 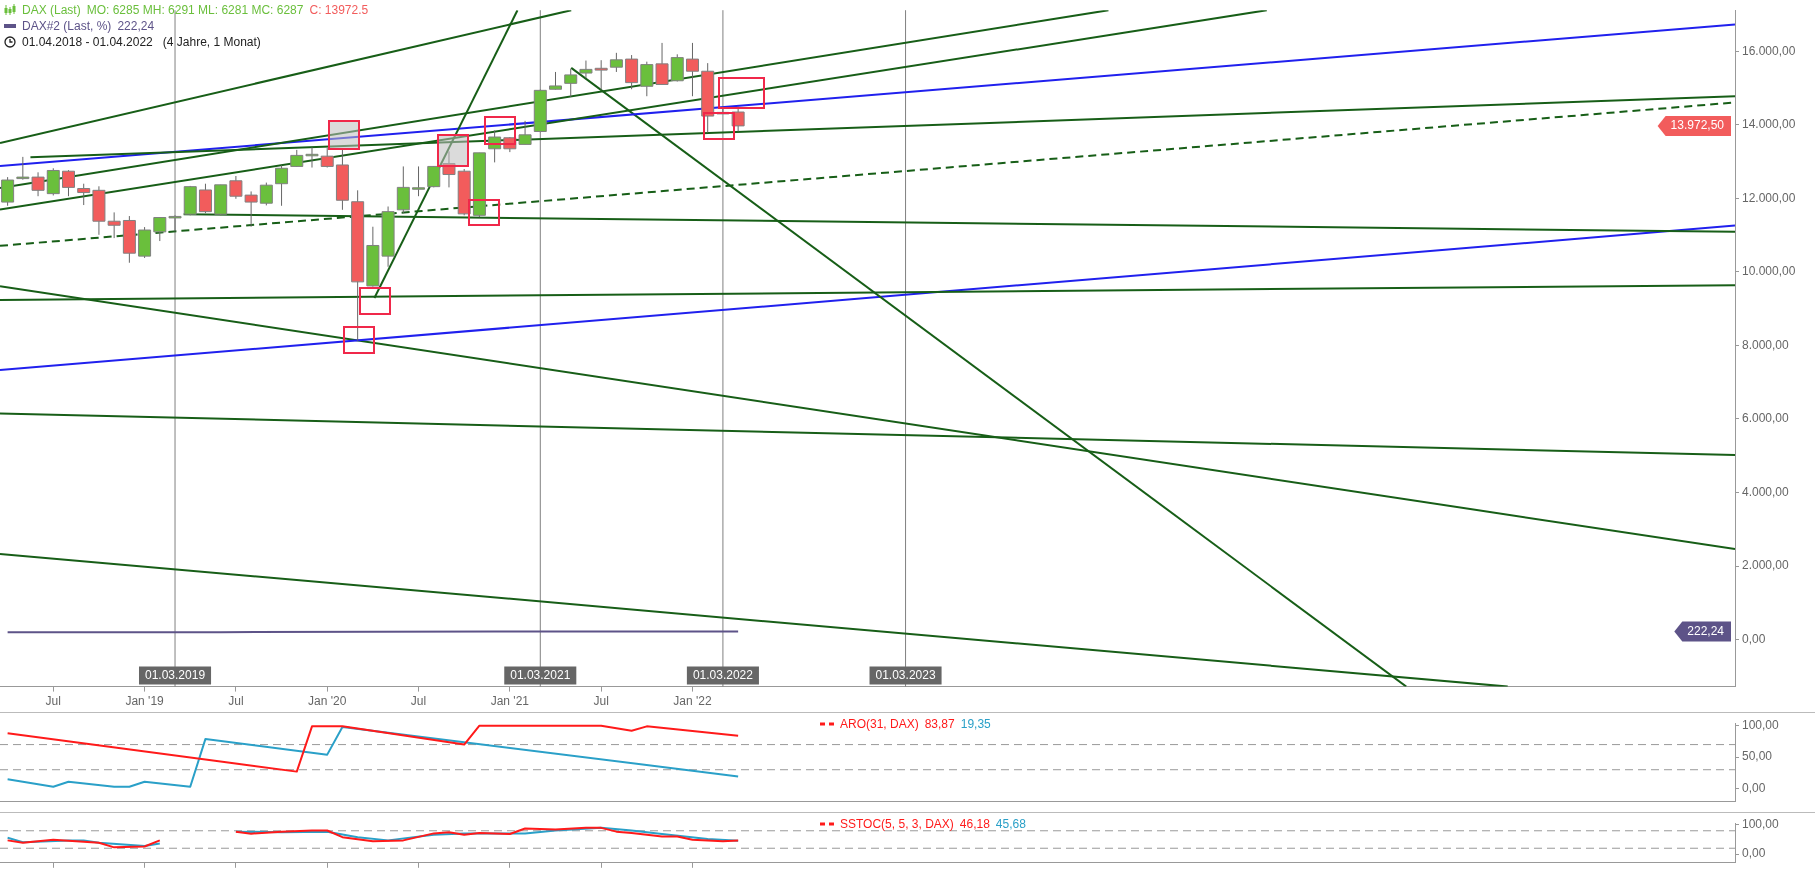 I want to click on annotation: 45,68, so click(x=1010, y=824).